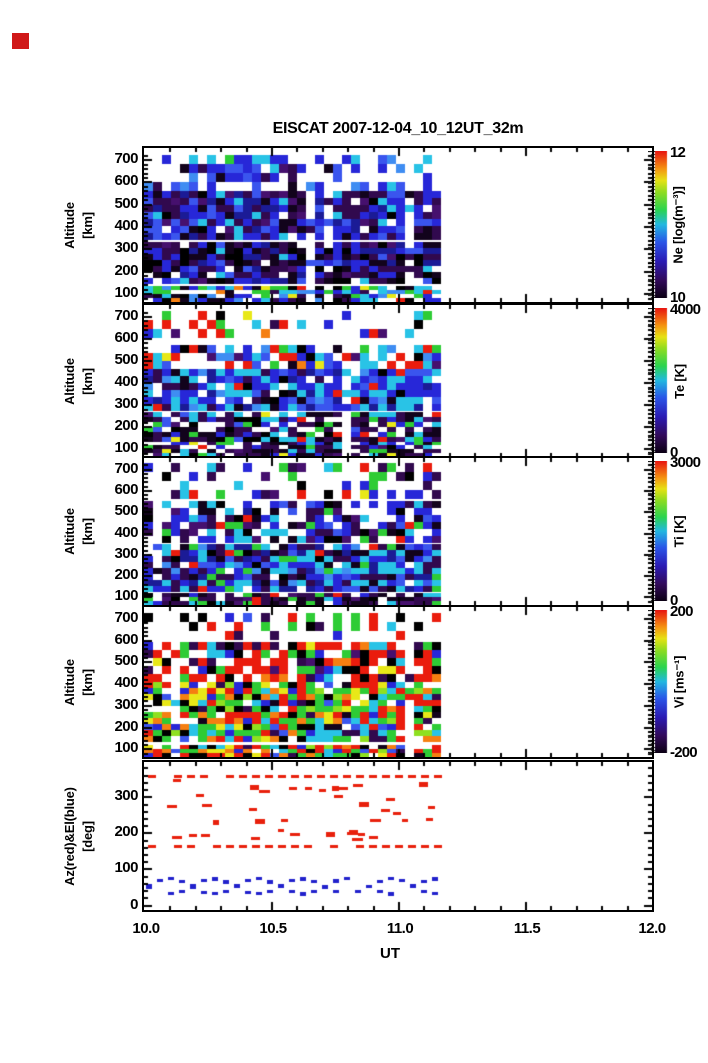 Image resolution: width=708 pixels, height=1063 pixels. What do you see at coordinates (146, 928) in the screenshot?
I see `x-tick-label: 10.0` at bounding box center [146, 928].